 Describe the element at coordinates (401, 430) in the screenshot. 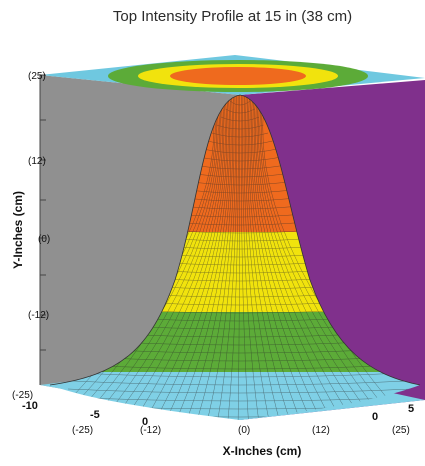

I see `x-tick-cm-25: (25)` at that location.